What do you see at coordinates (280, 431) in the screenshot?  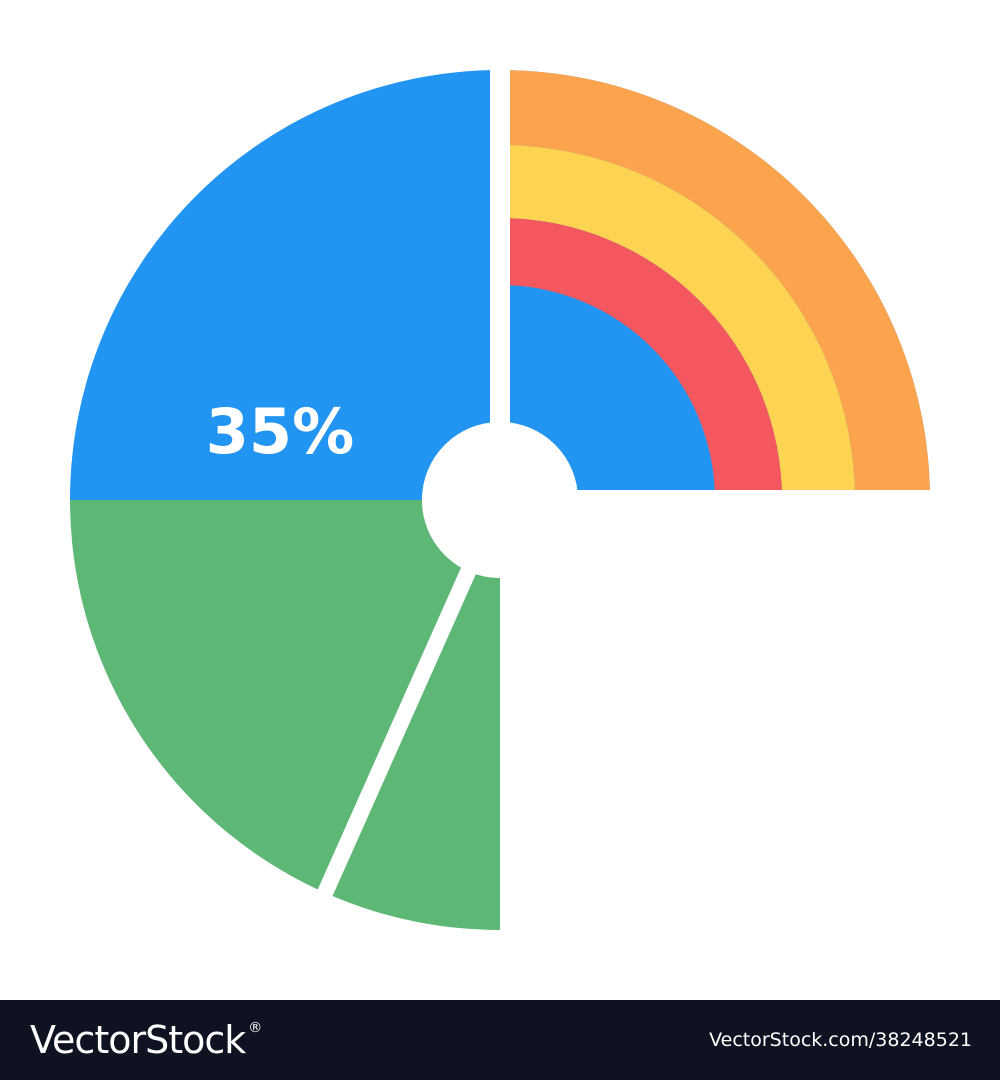 I see `slice-label-35: 35%` at bounding box center [280, 431].